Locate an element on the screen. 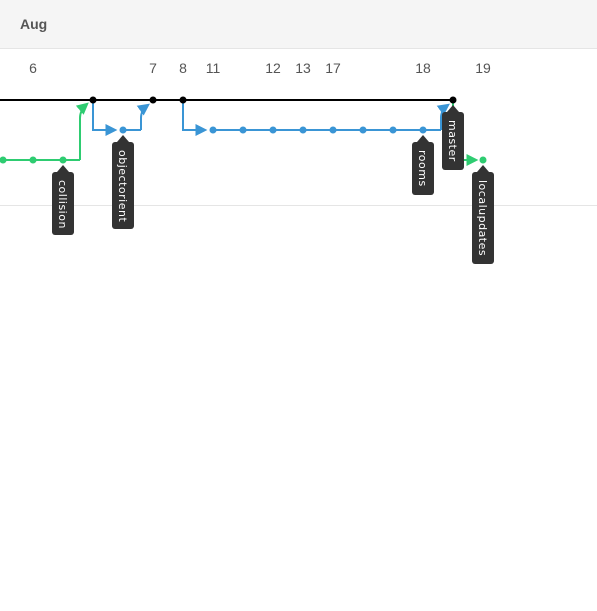 Image resolution: width=597 pixels, height=611 pixels. branch-tag-collision: collision is located at coordinates (63, 200).